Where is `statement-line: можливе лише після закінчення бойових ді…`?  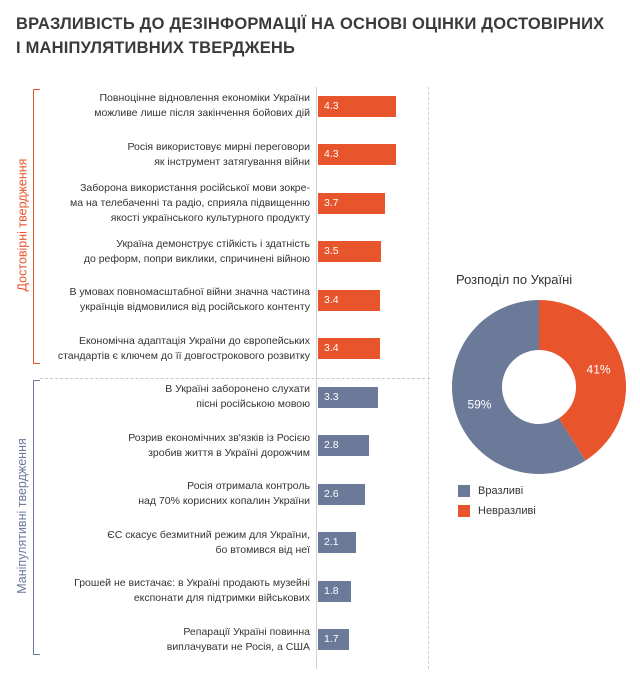
statement-line: можливе лише після закінчення бойових ді… is located at coordinates (202, 113).